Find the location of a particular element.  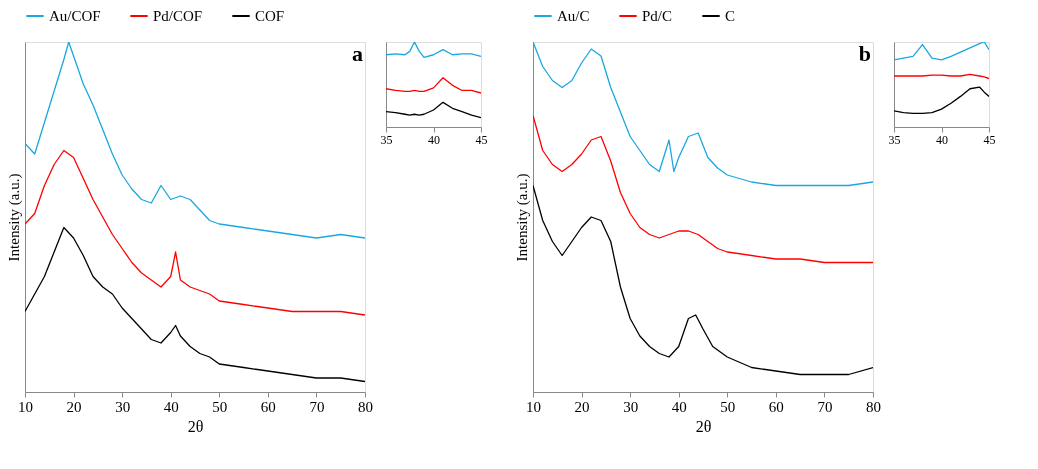

annotation: a is located at coordinates (357, 53).